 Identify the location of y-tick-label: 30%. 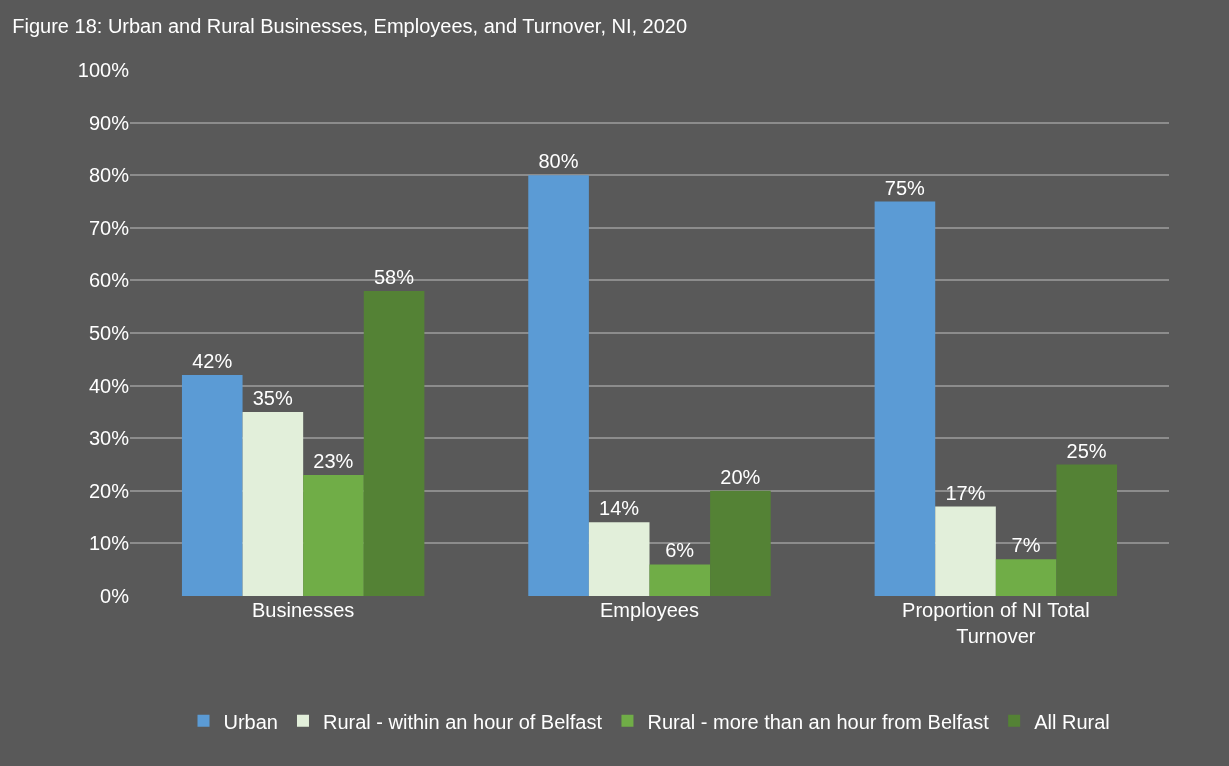
(109, 438).